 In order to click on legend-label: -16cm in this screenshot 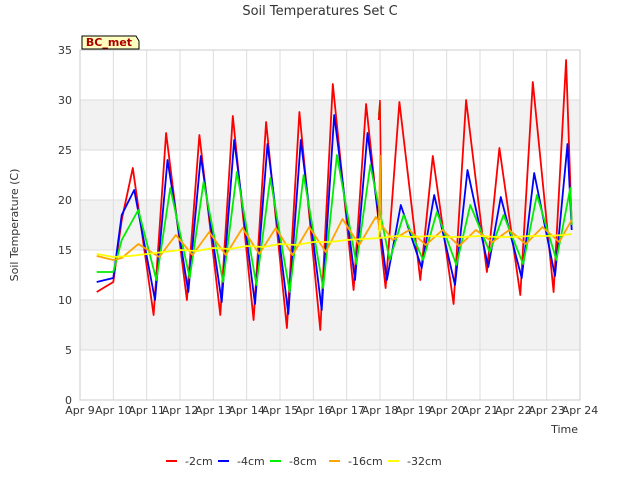, I will do `click(365, 461)`.